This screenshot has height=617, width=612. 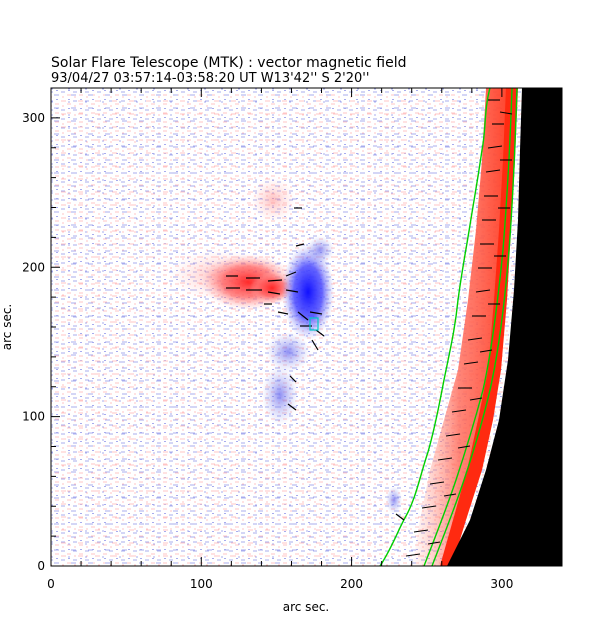 I want to click on limb-contour-outer, so click(x=435, y=327).